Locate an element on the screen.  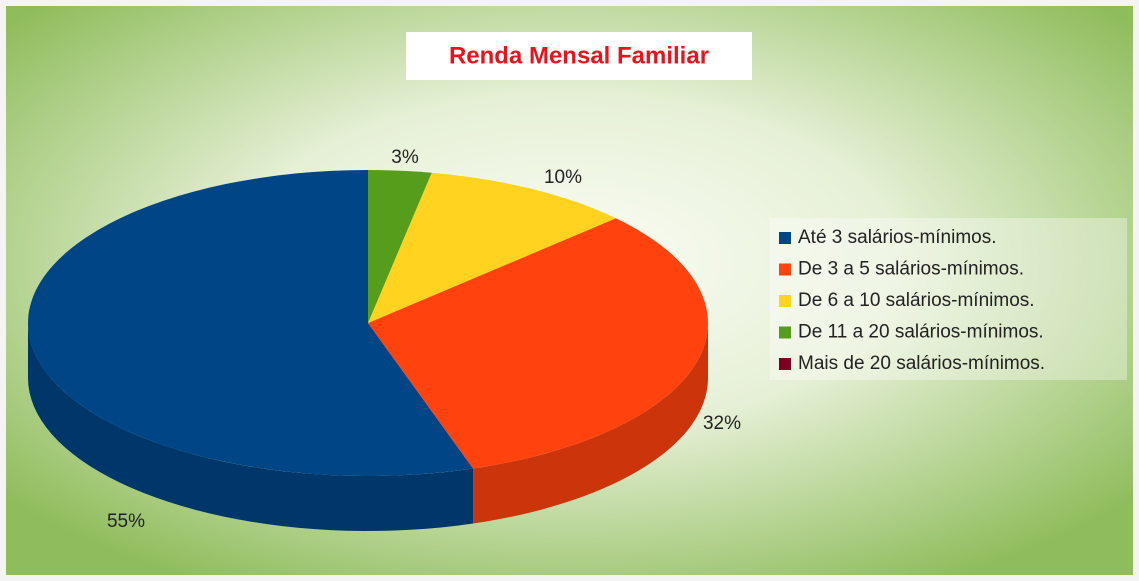
legend-label: De 6 a 10 salários-mínimos. is located at coordinates (916, 300).